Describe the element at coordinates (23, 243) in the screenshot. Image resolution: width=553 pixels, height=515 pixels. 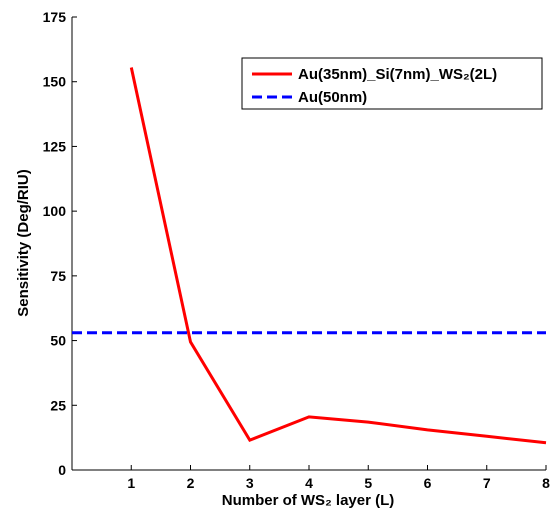
I see `y-axis-label: Sensitivity (Deg/RIU)` at that location.